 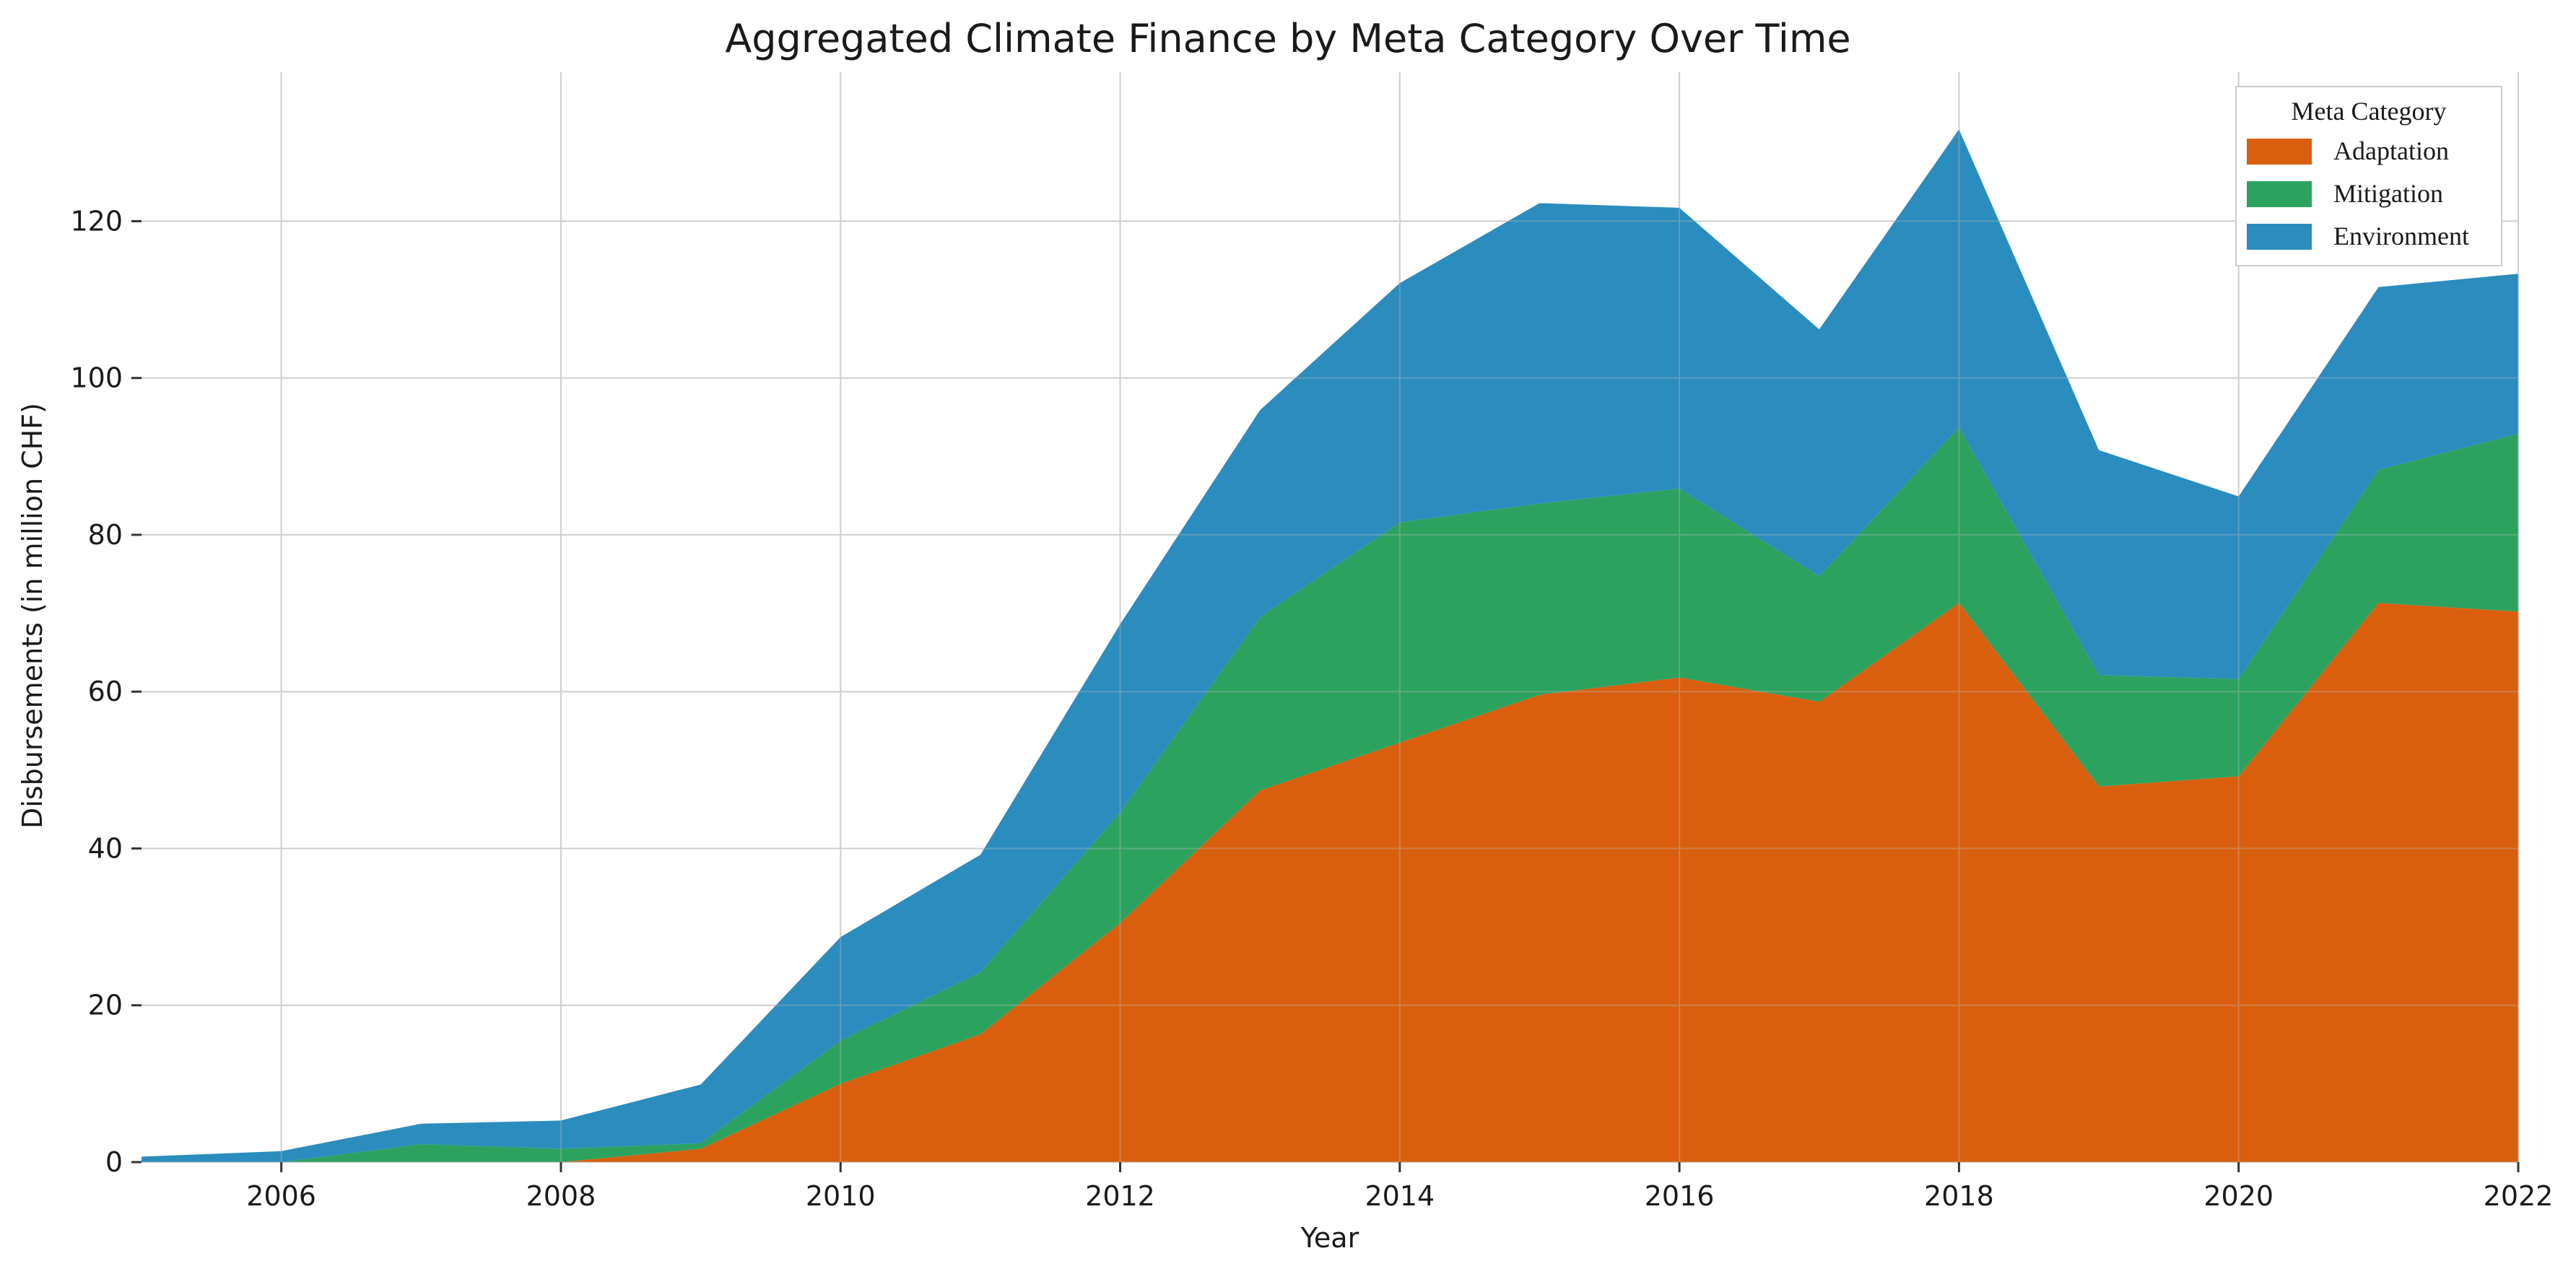 What do you see at coordinates (105, 848) in the screenshot?
I see `y-tick-label: 40` at bounding box center [105, 848].